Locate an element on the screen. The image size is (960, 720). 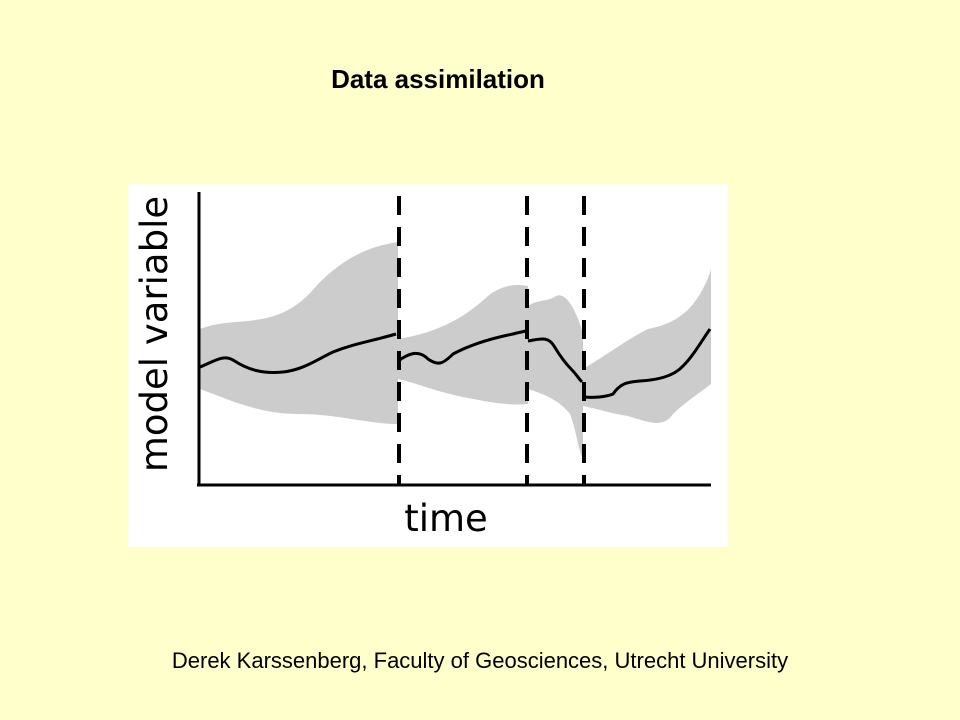
x-axis-label: time is located at coordinates (446, 518).